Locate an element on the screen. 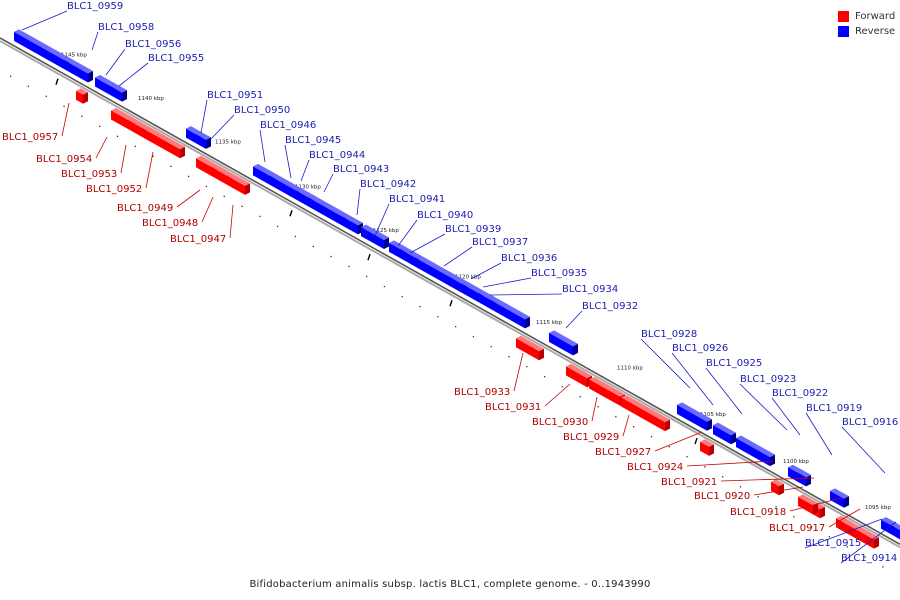 The width and height of the screenshot is (900, 600). gene-label: BLC1_0930 is located at coordinates (560, 422).